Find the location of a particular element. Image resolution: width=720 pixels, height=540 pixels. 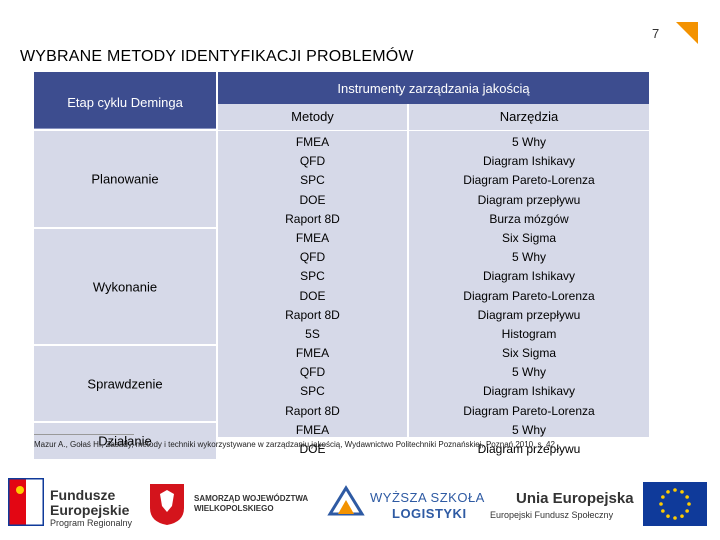

stage-dzialanie: Działanie is located at coordinates (125, 441).